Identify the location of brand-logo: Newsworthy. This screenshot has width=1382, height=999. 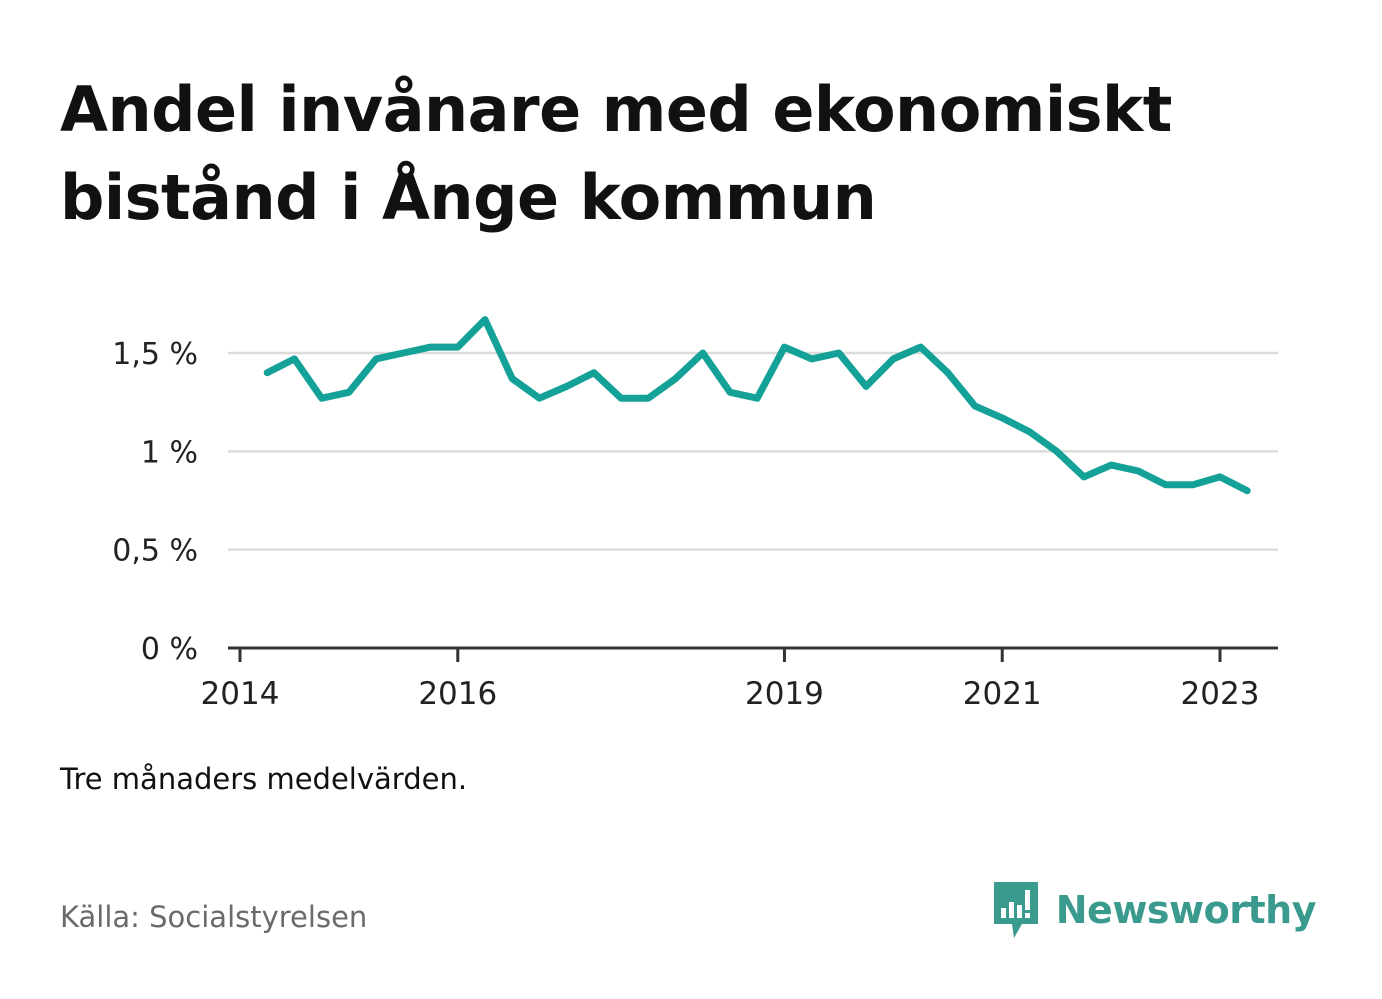
(1153, 910).